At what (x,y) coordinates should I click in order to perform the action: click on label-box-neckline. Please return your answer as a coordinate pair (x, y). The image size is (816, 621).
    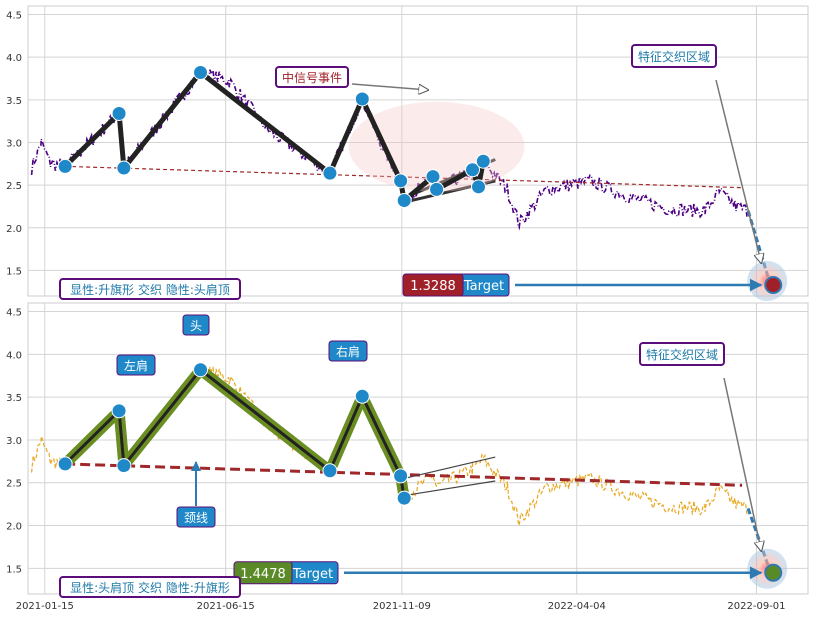
    Looking at the image, I should click on (196, 517).